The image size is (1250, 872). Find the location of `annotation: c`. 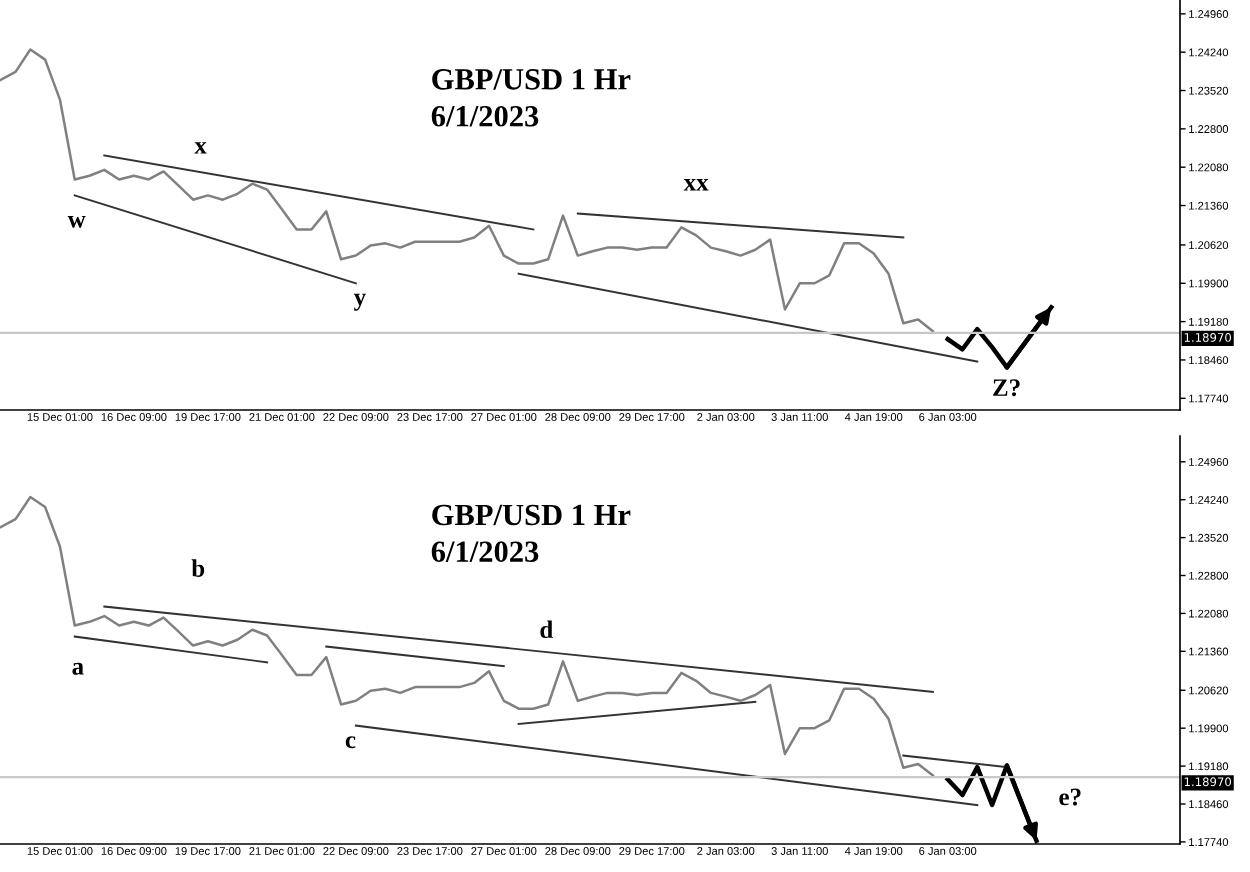

annotation: c is located at coordinates (350, 742).